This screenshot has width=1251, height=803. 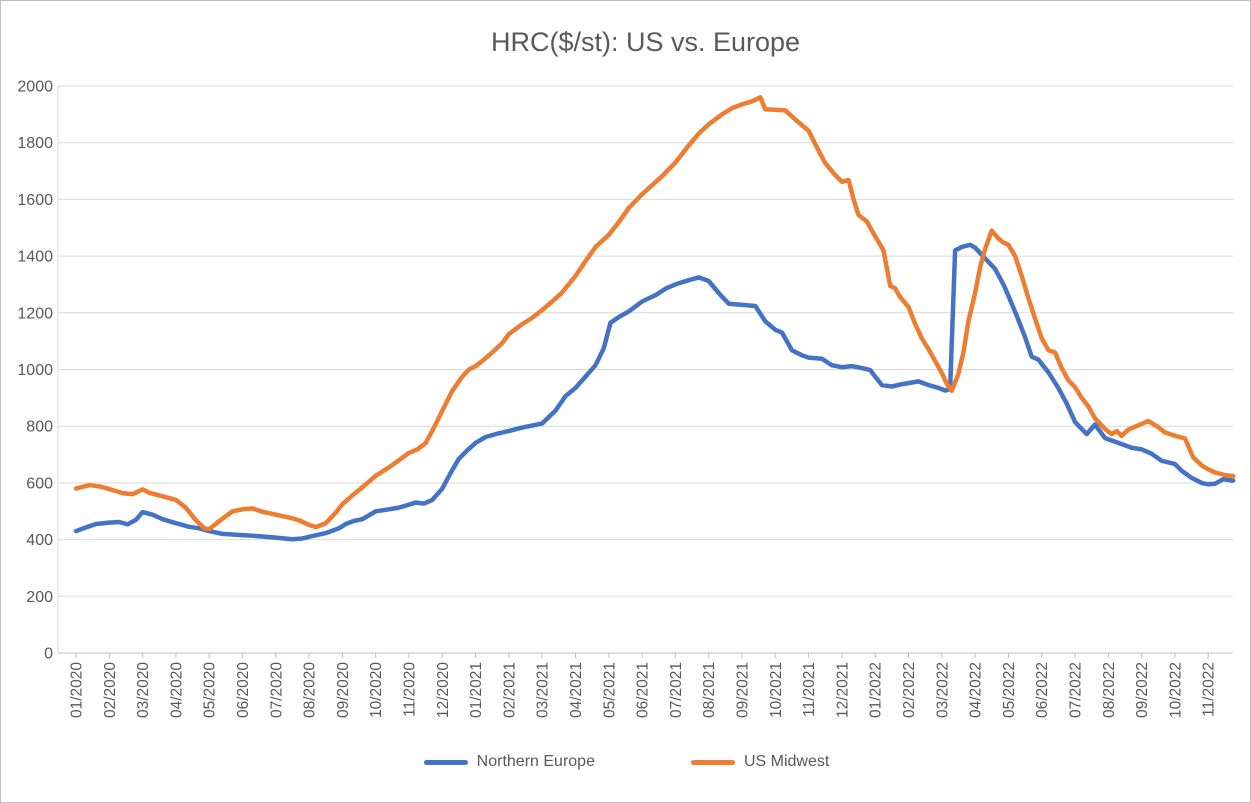 What do you see at coordinates (77, 690) in the screenshot?
I see `x-axis-tick-label: 01/2020` at bounding box center [77, 690].